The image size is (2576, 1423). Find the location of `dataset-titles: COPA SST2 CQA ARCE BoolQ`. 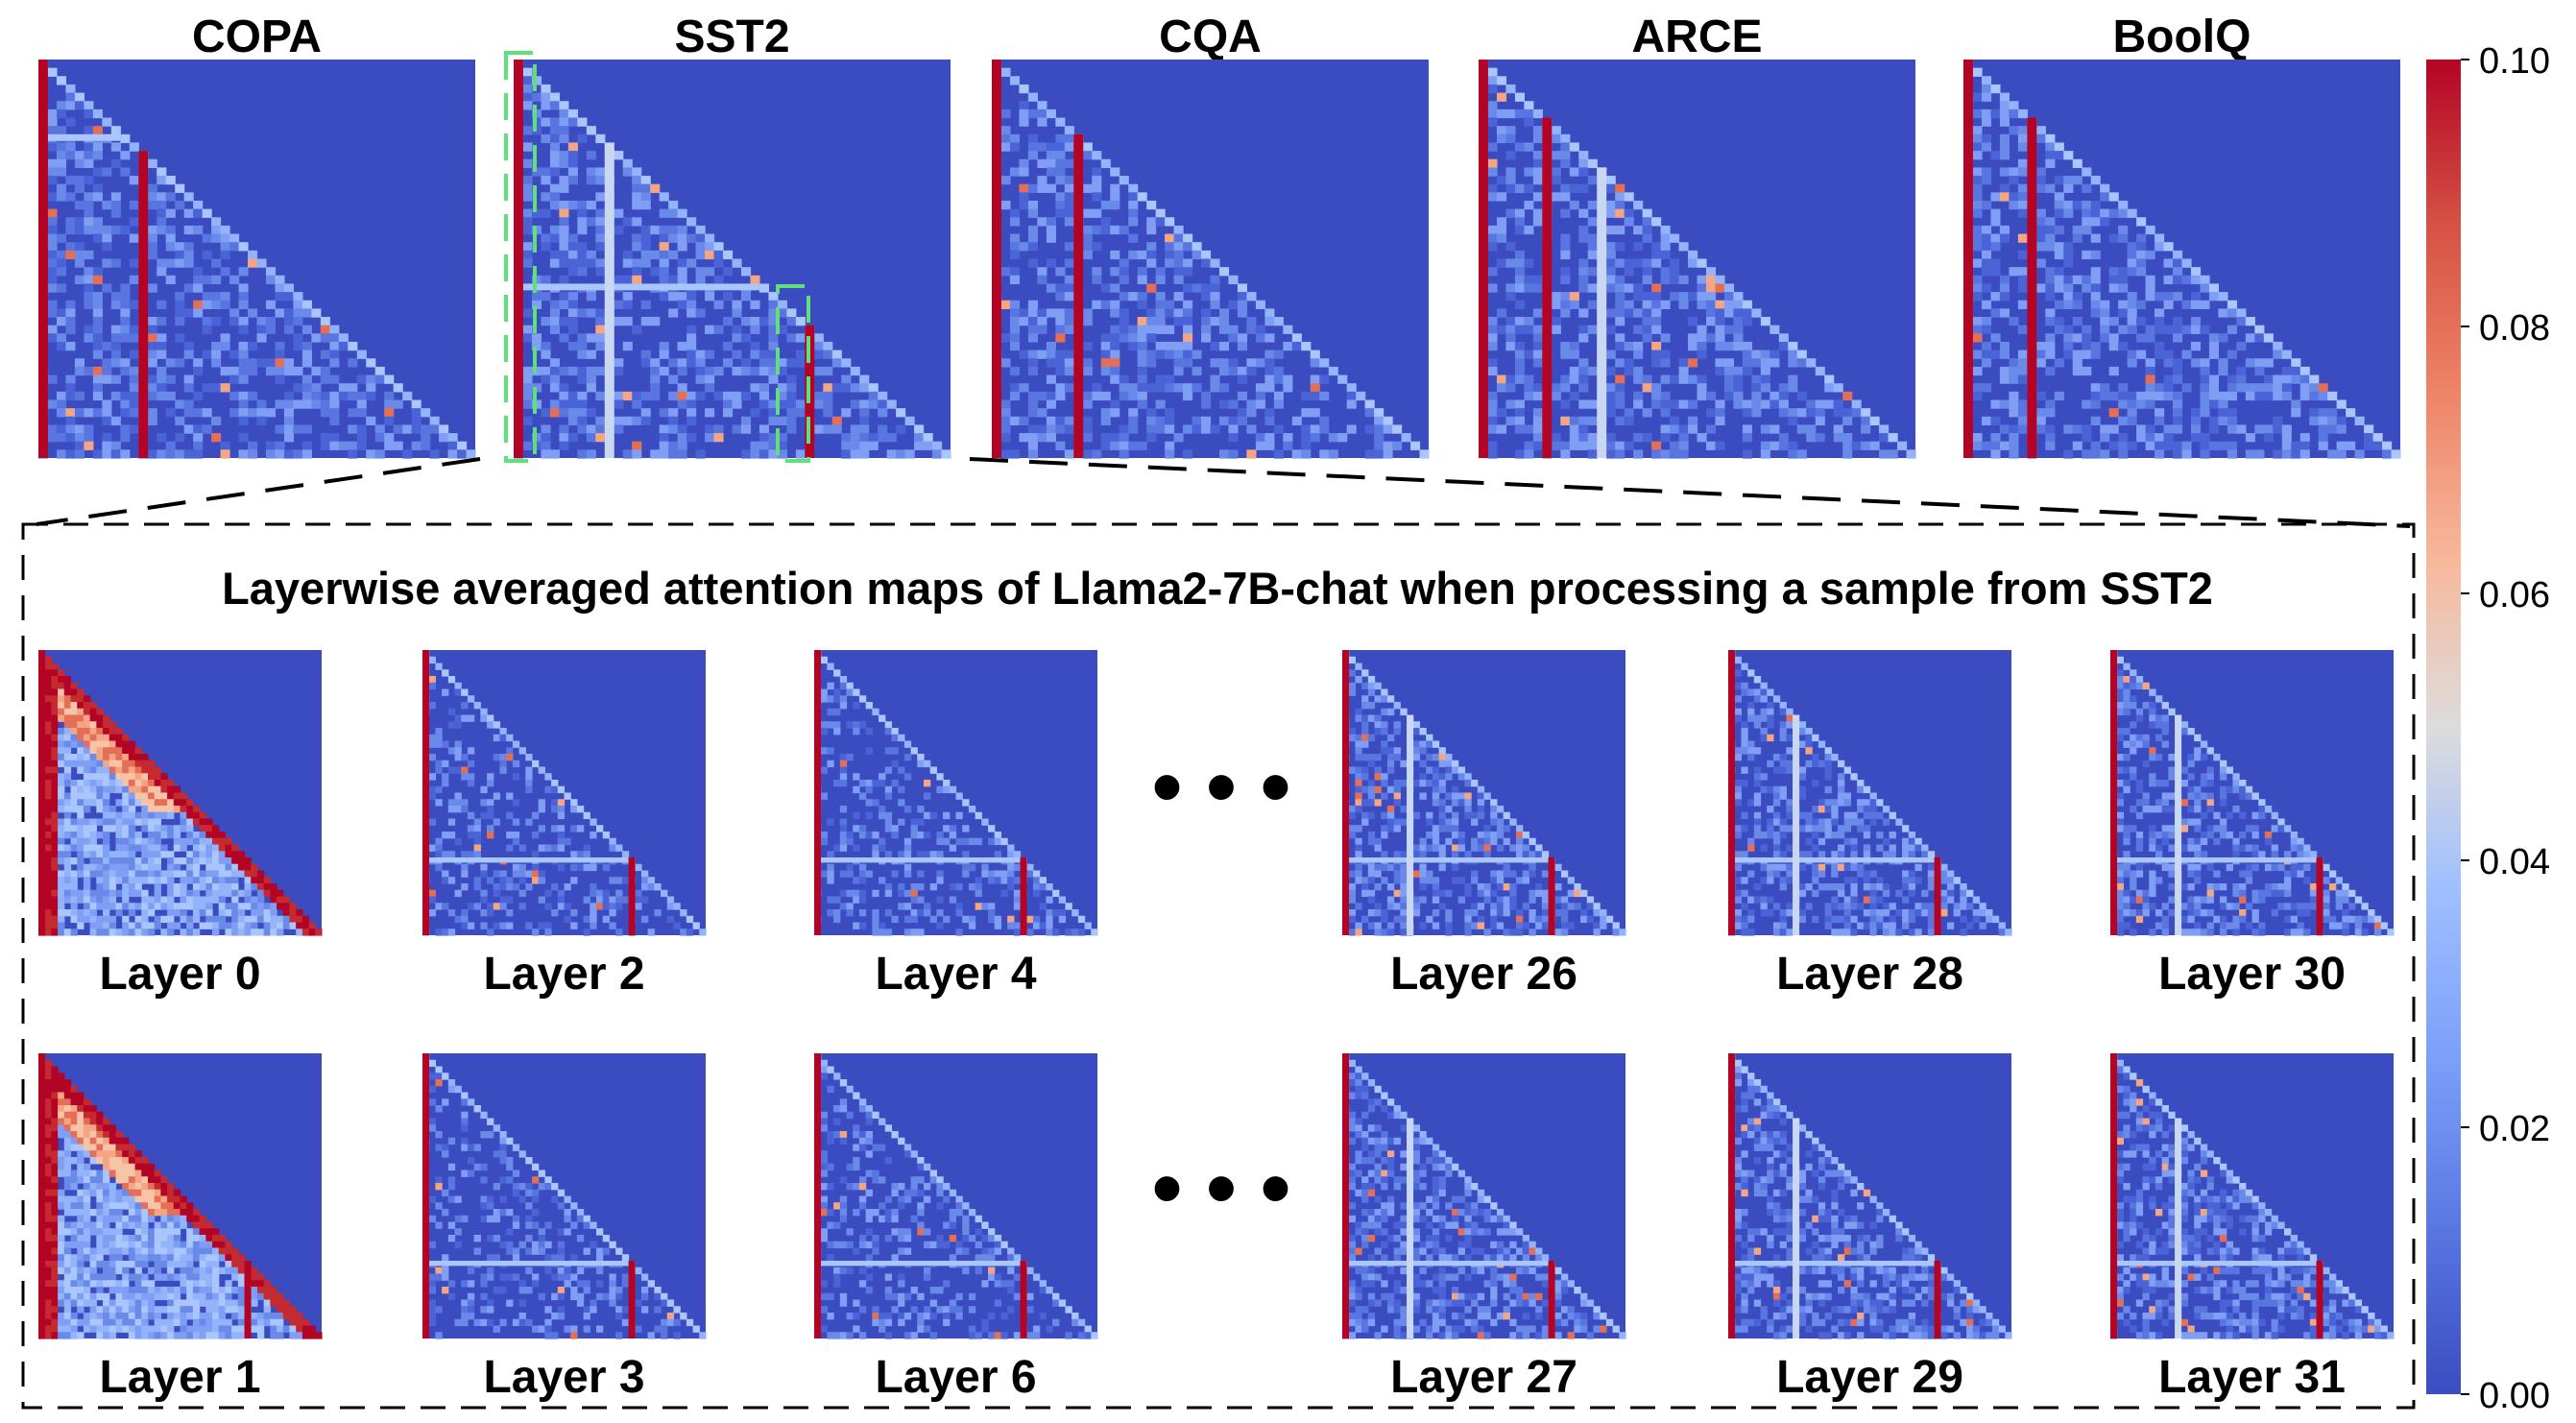

dataset-titles: COPA SST2 CQA ARCE BoolQ is located at coordinates (1221, 37).